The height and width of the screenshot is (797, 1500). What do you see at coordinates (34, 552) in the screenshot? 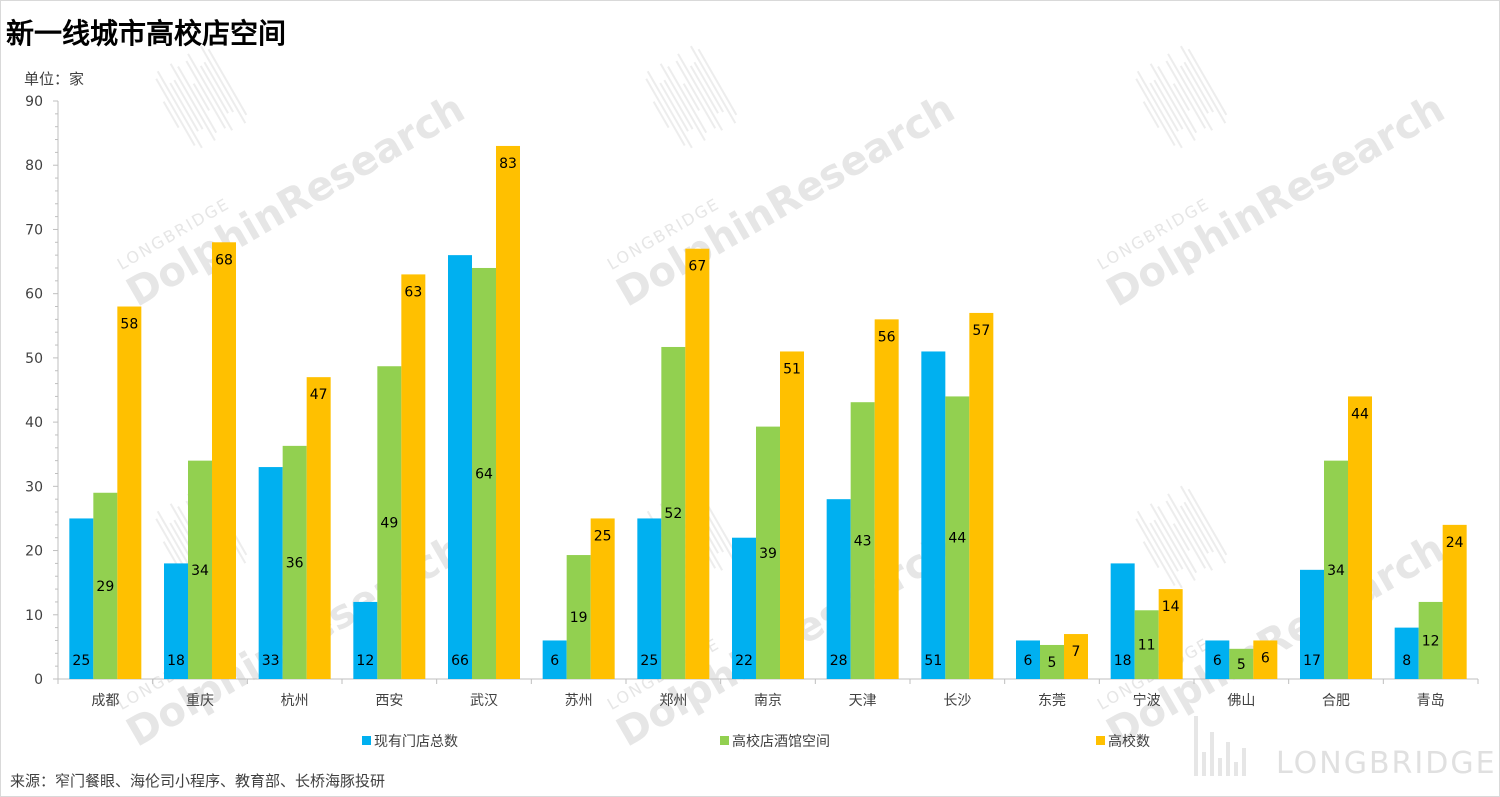
I see `y-tick-label: 20` at bounding box center [34, 552].